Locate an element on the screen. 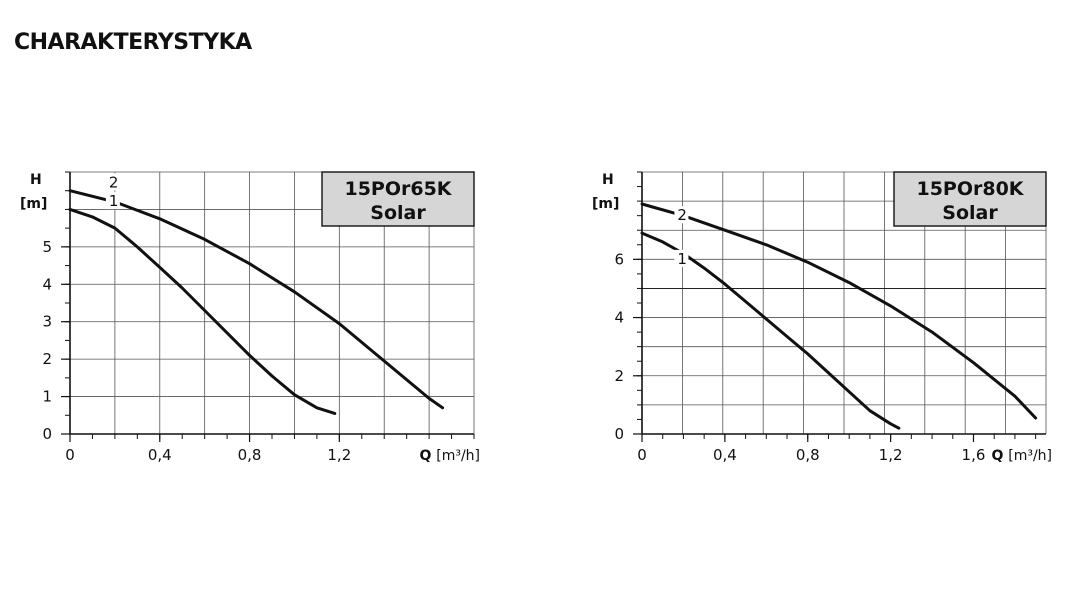  y-tick-label: 3 is located at coordinates (47, 322).